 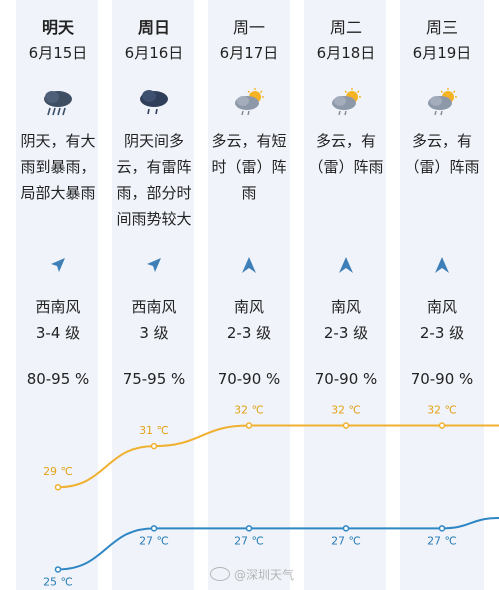 I want to click on forecast-description-line: 时（雷）阵, so click(x=249, y=167).